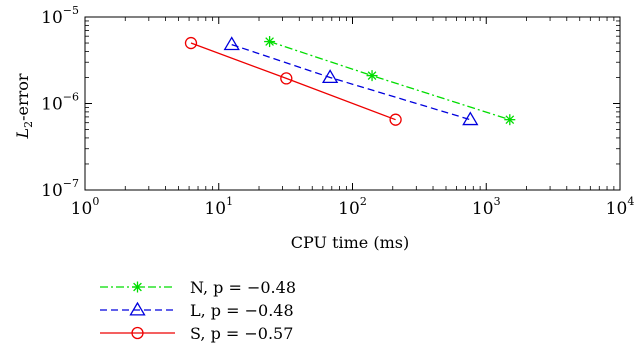  I want to click on x-tick-label: 10², so click(352, 207).